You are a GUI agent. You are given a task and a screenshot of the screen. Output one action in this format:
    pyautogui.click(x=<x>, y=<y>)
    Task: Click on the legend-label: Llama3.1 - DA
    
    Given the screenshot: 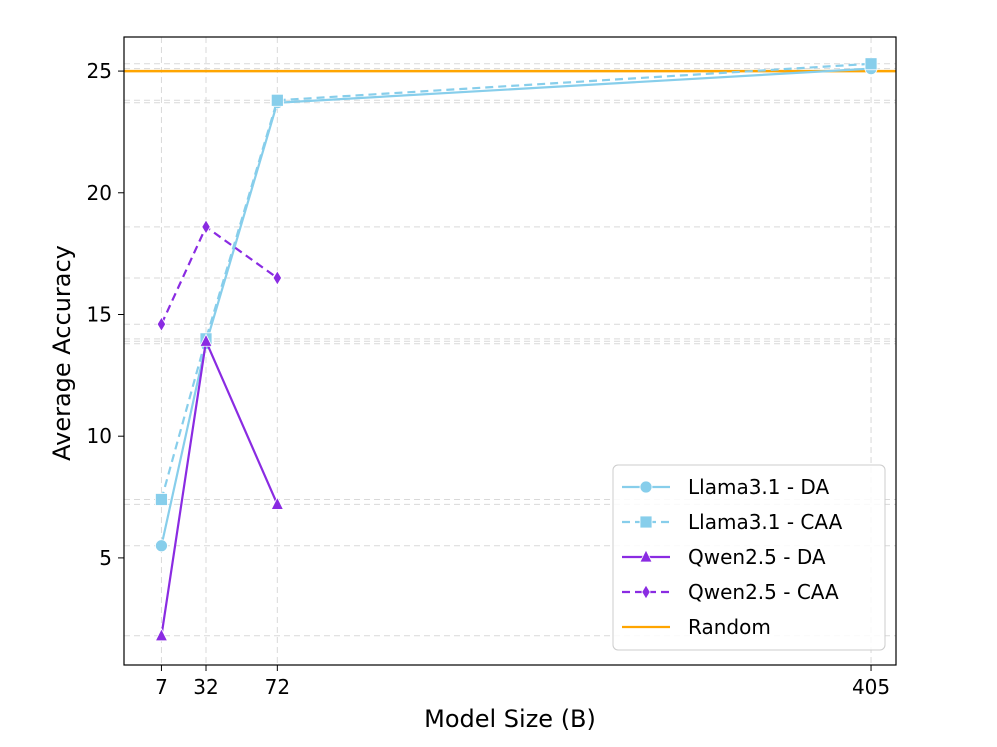 What is the action you would take?
    pyautogui.click(x=758, y=487)
    